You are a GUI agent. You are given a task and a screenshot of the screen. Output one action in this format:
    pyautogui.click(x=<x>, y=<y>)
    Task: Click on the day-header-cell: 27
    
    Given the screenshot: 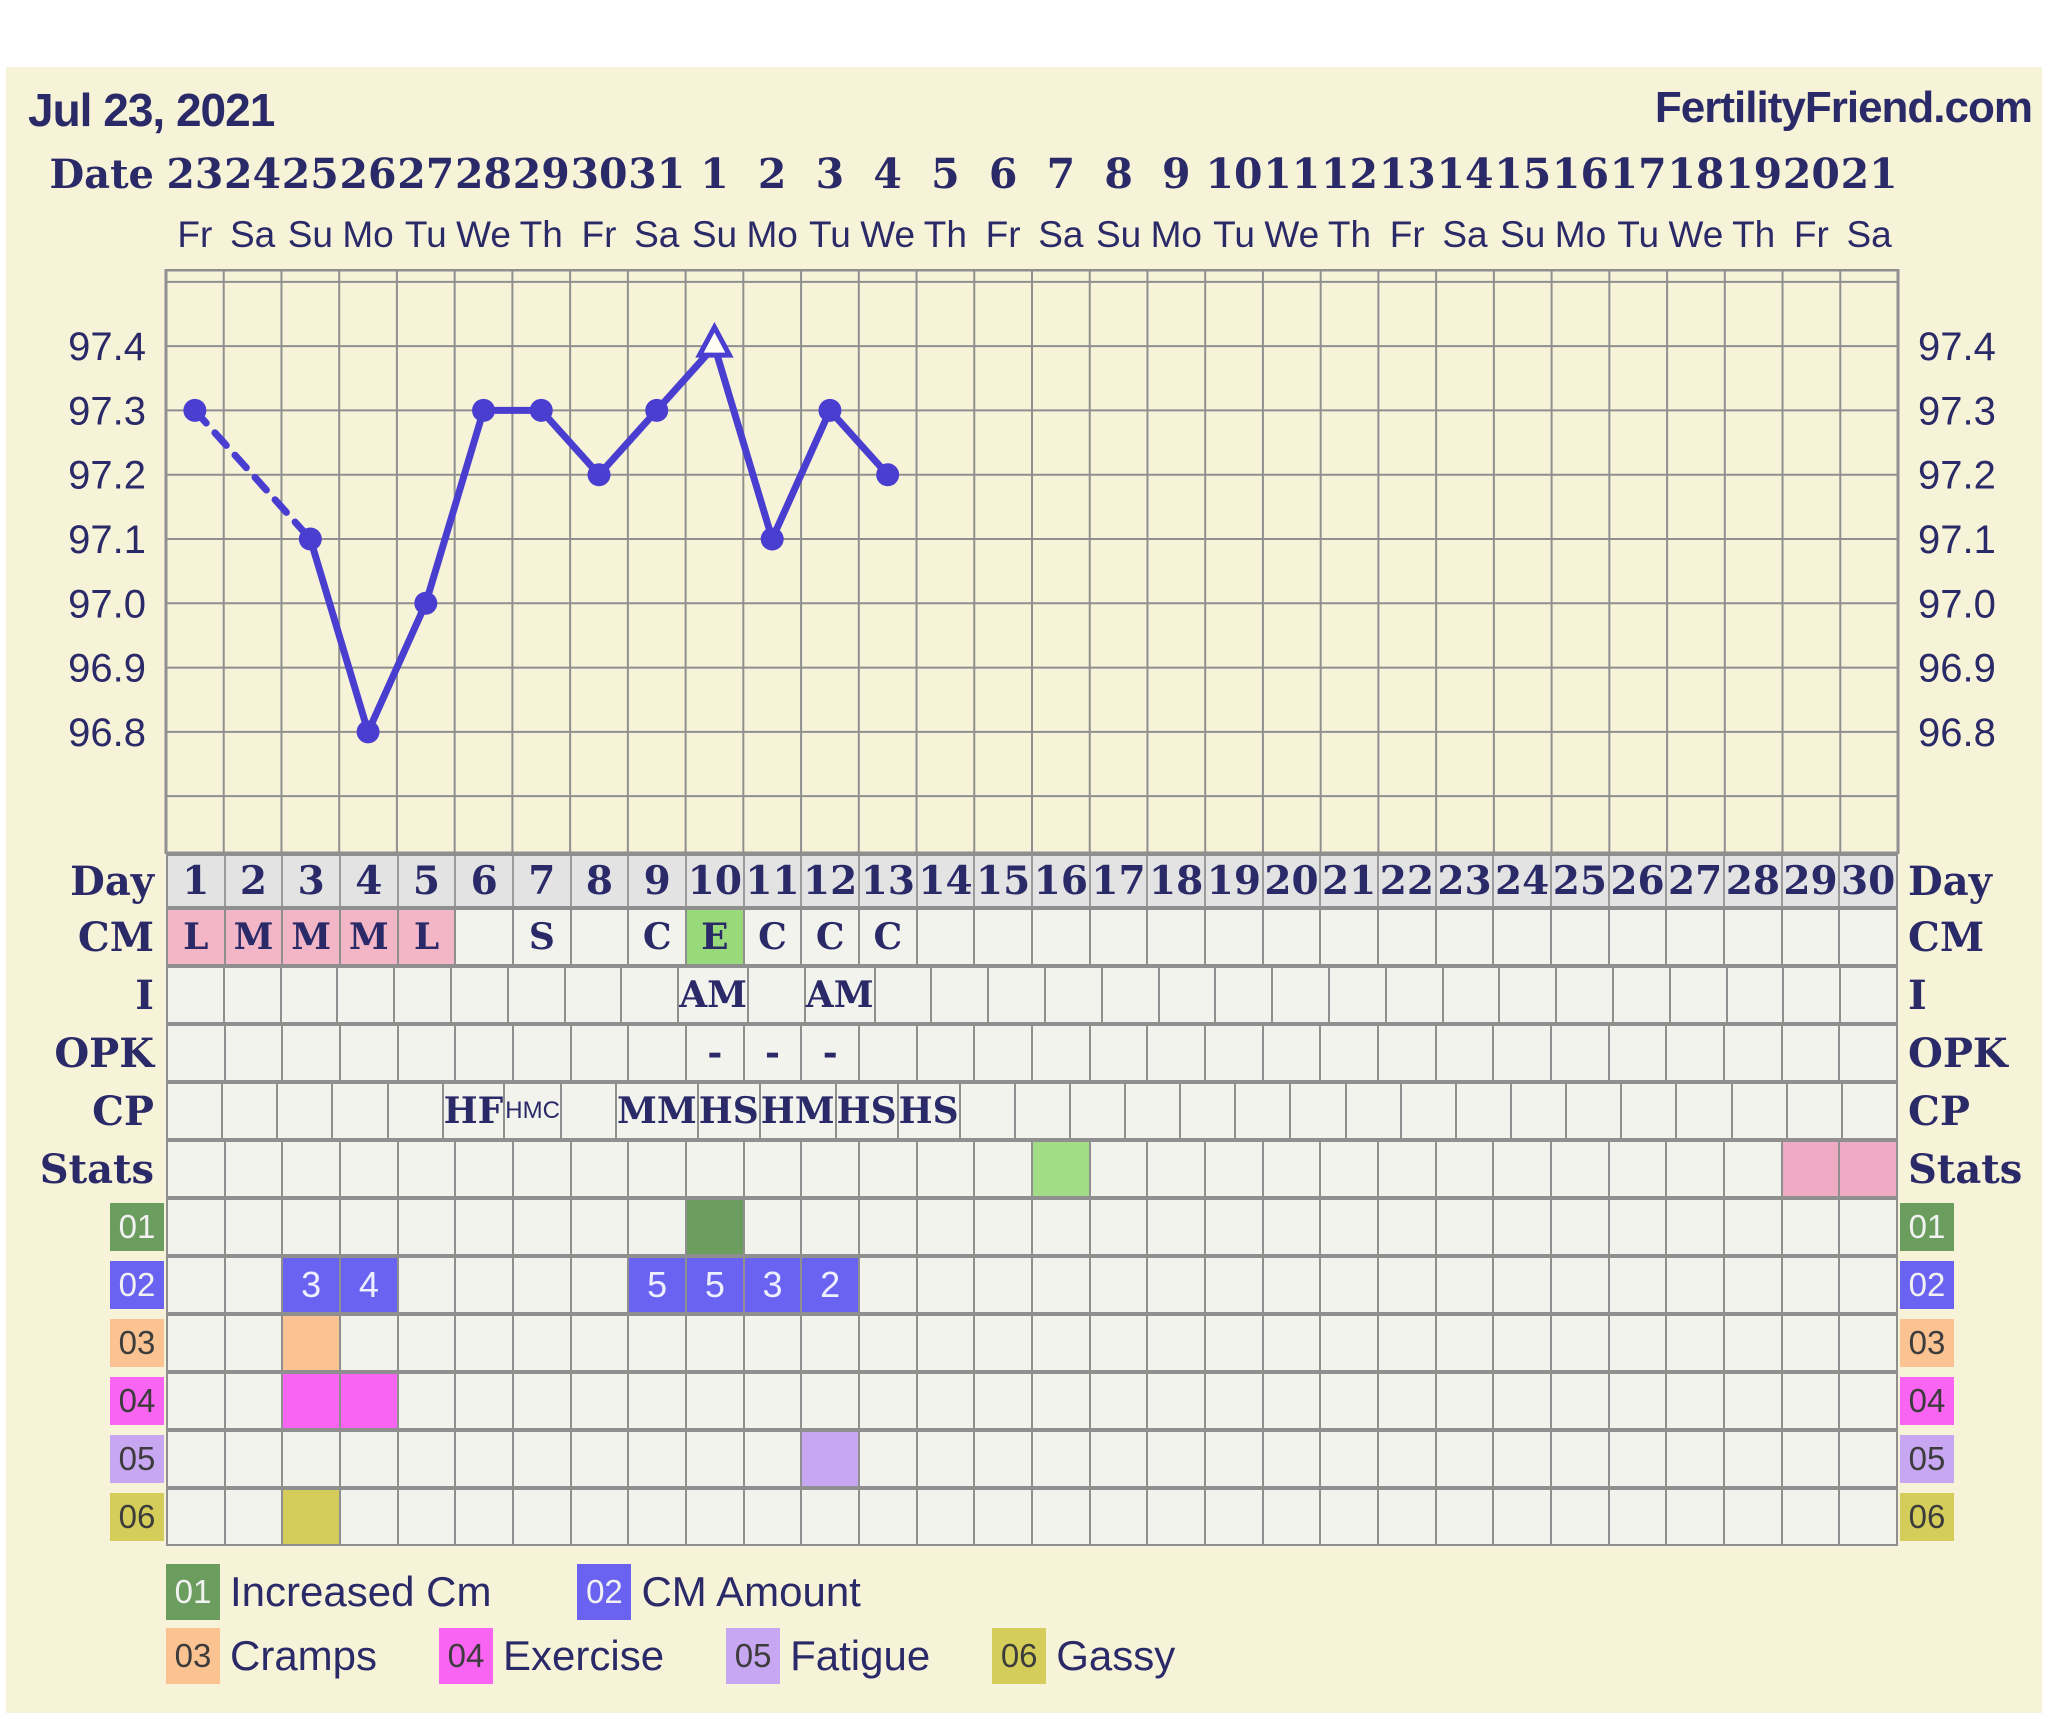 What is the action you would take?
    pyautogui.click(x=1695, y=881)
    